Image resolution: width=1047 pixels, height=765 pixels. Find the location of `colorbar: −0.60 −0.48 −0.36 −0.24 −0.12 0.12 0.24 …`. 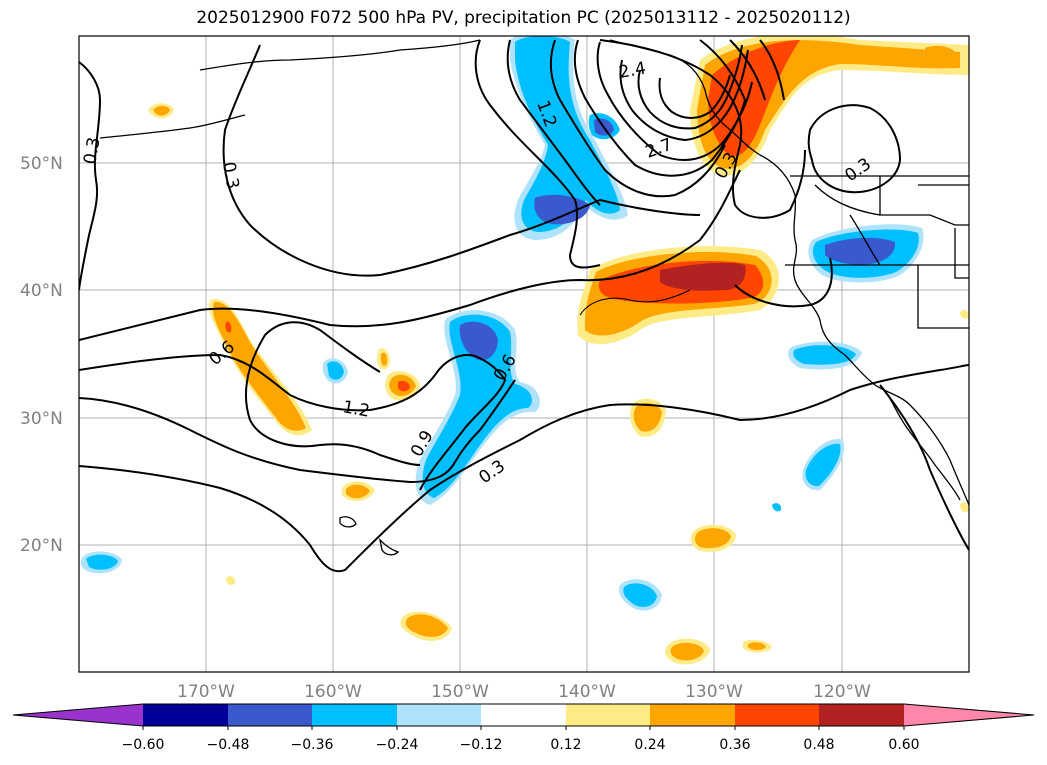

colorbar: −0.60 −0.48 −0.36 −0.24 −0.12 0.12 0.24 … is located at coordinates (523, 728).